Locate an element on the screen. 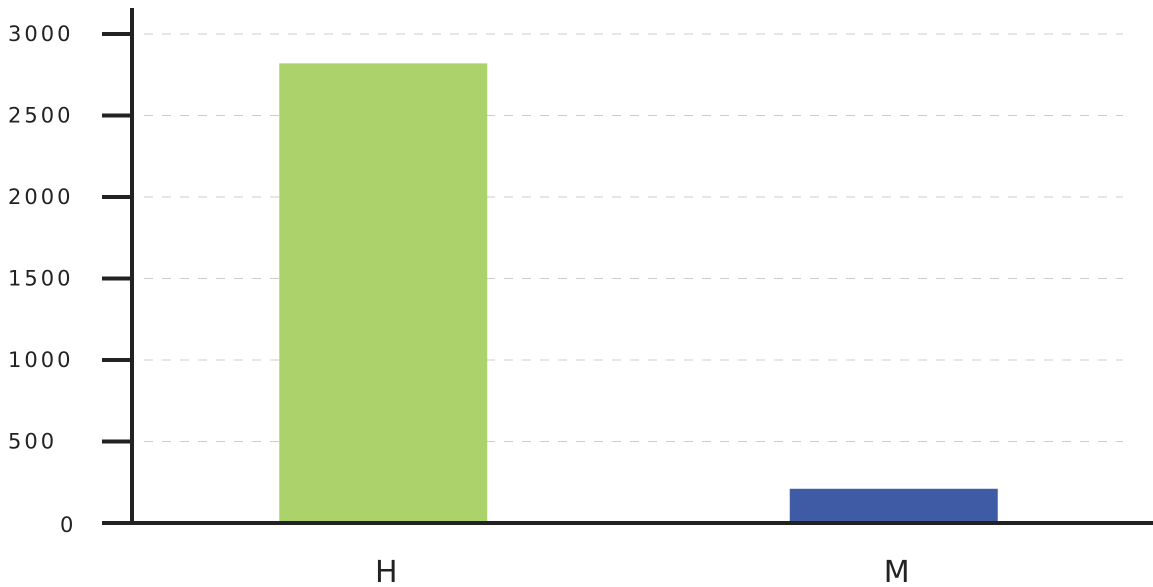 The height and width of the screenshot is (587, 1153). bar-h is located at coordinates (383, 293).